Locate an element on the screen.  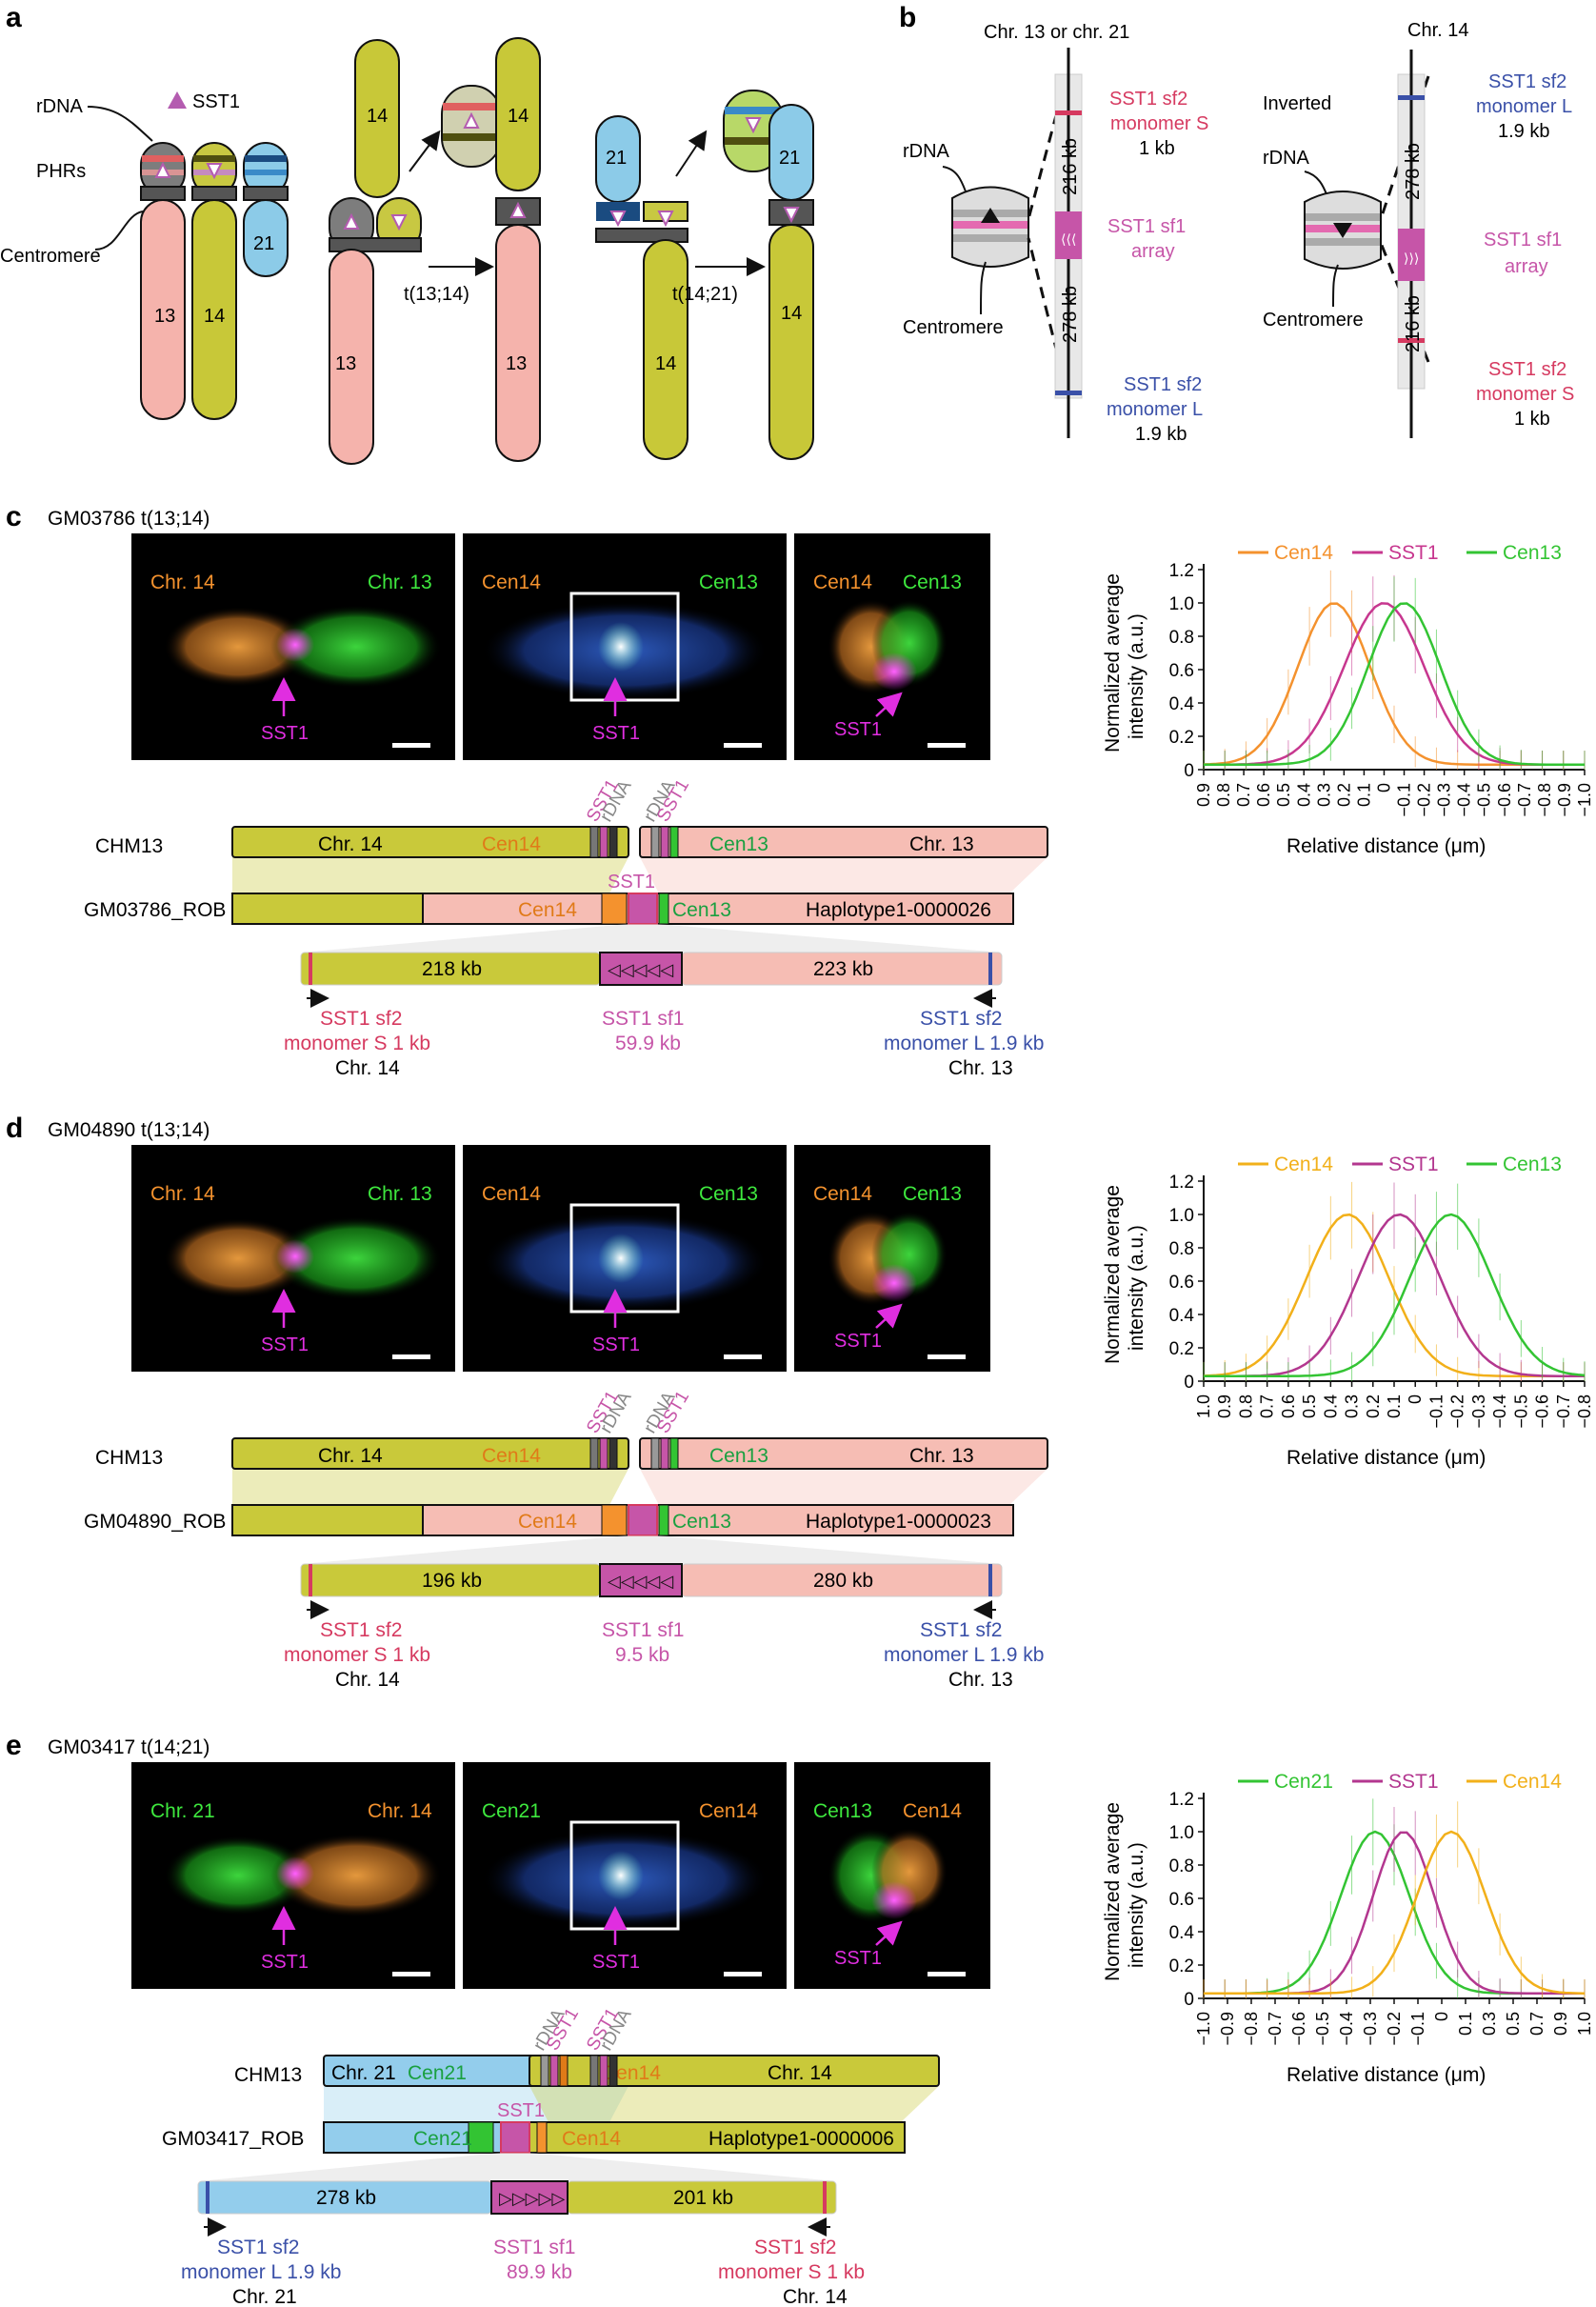
zoom-sst1-array is located at coordinates (641, 1580).